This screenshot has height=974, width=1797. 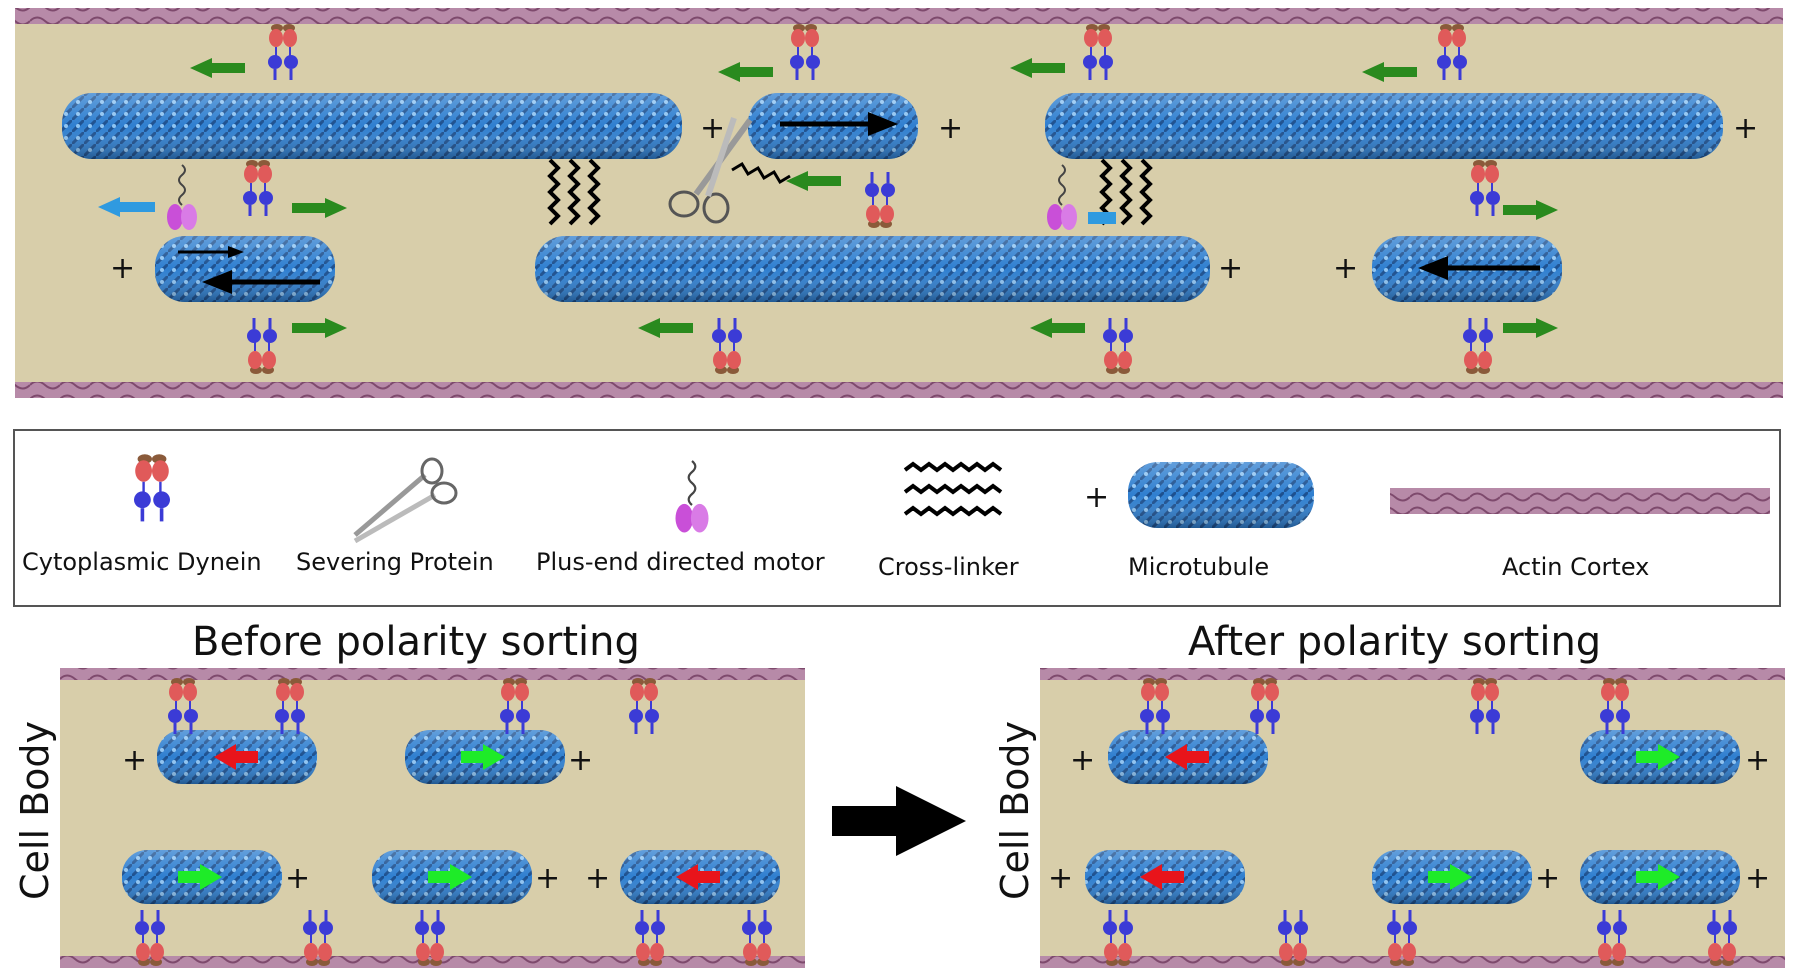 I want to click on after-panel-title: After polarity sorting, so click(x=1394, y=642).